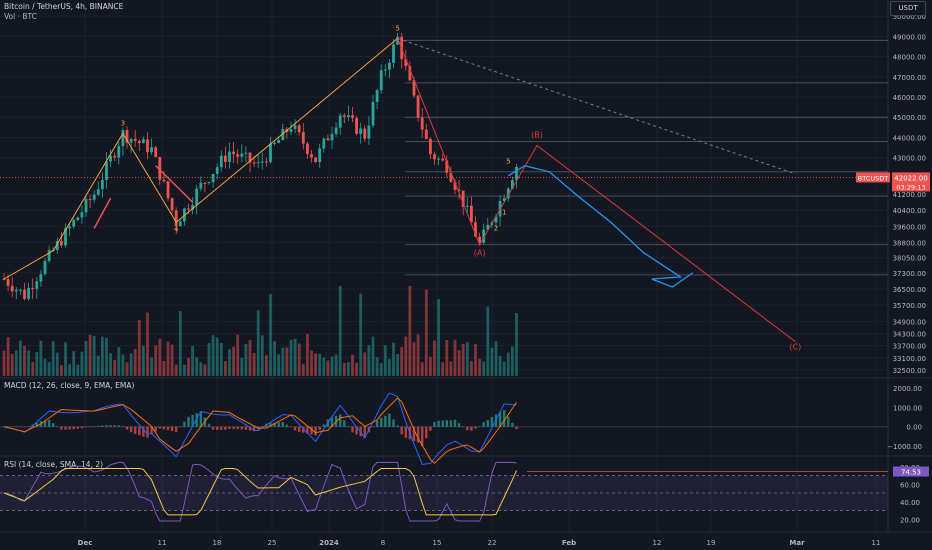  What do you see at coordinates (909, 244) in the screenshot?
I see `price-tick-label: 38800.00` at bounding box center [909, 244].